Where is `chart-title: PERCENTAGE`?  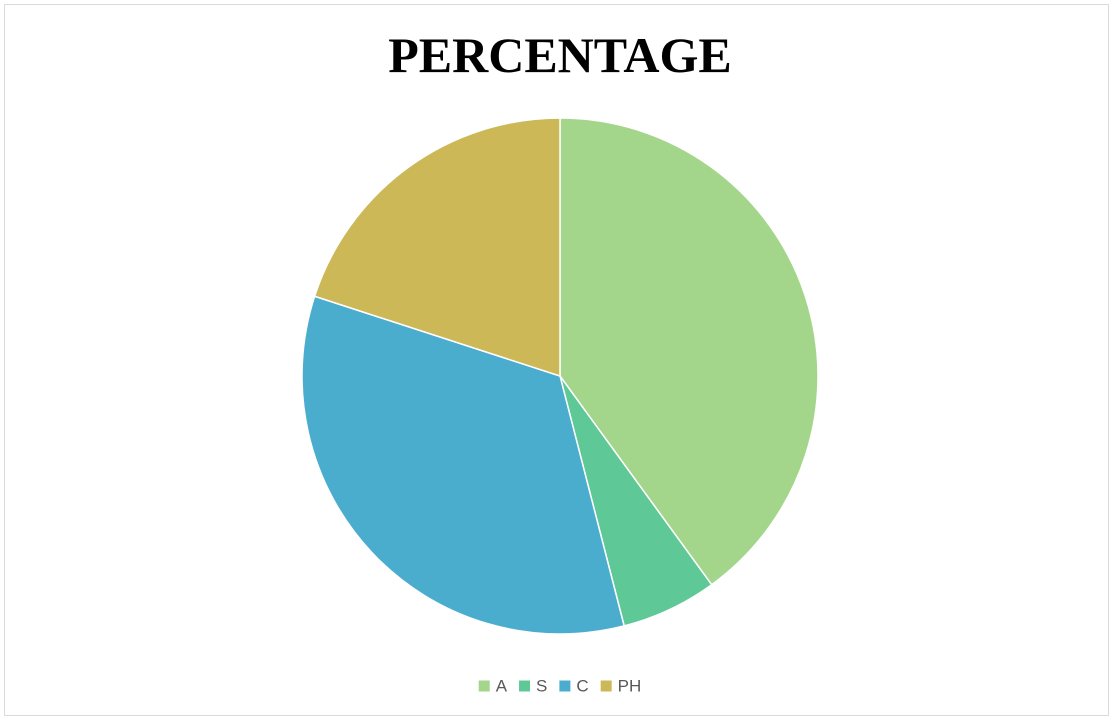
chart-title: PERCENTAGE is located at coordinates (560, 55).